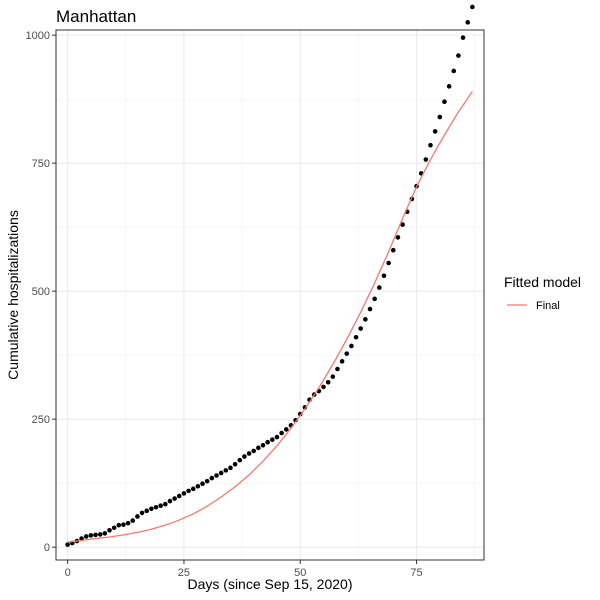  I want to click on y-tick-label: 0, so click(47, 548).